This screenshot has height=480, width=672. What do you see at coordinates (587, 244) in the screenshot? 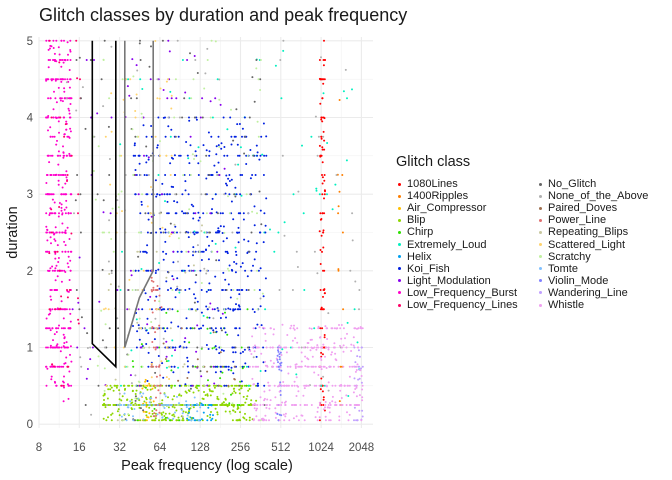
I see `legend-label: Scattered_Light` at bounding box center [587, 244].